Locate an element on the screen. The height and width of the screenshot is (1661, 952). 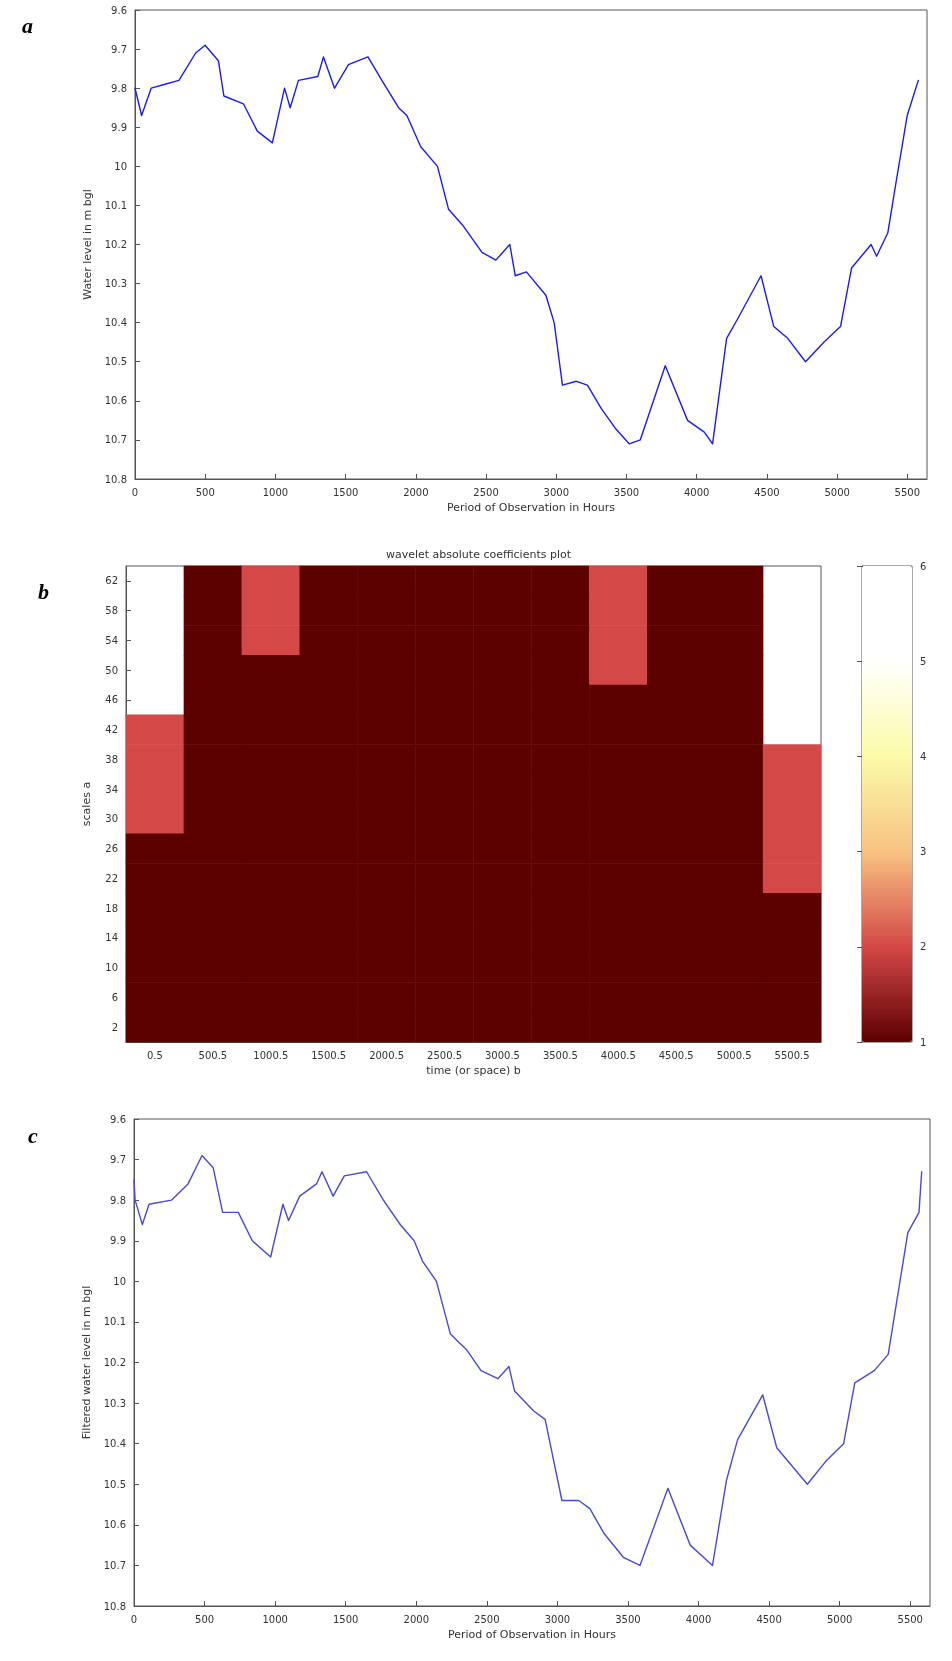
color-bar-label: 4 is located at coordinates (923, 756).